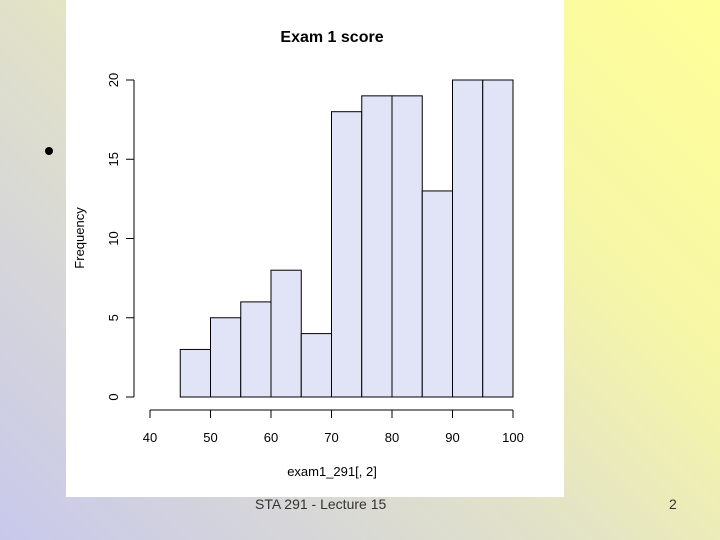  What do you see at coordinates (452, 437) in the screenshot?
I see `x-tick-label: 90` at bounding box center [452, 437].